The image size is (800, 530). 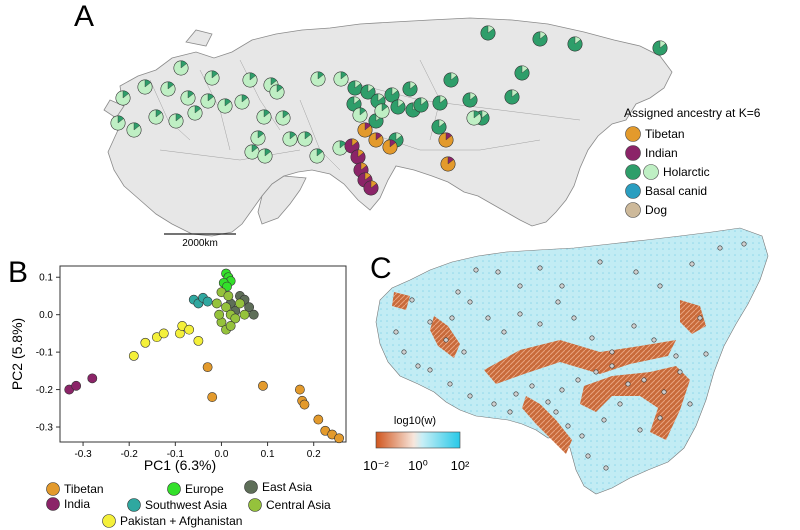 What do you see at coordinates (278, 487) in the screenshot?
I see `legend-b-entry: East Asia` at bounding box center [278, 487].